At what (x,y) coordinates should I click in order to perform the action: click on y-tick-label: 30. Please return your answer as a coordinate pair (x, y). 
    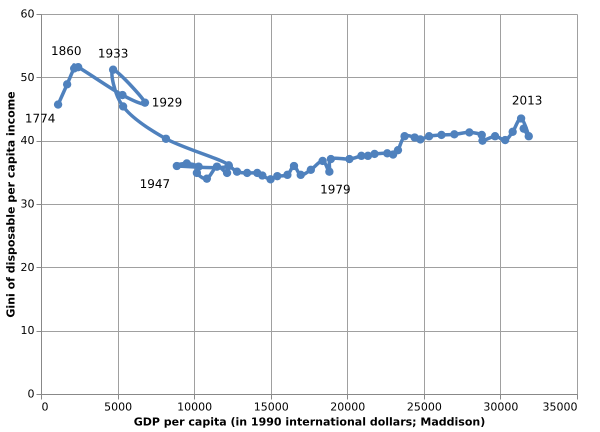
    Looking at the image, I should click on (27, 204).